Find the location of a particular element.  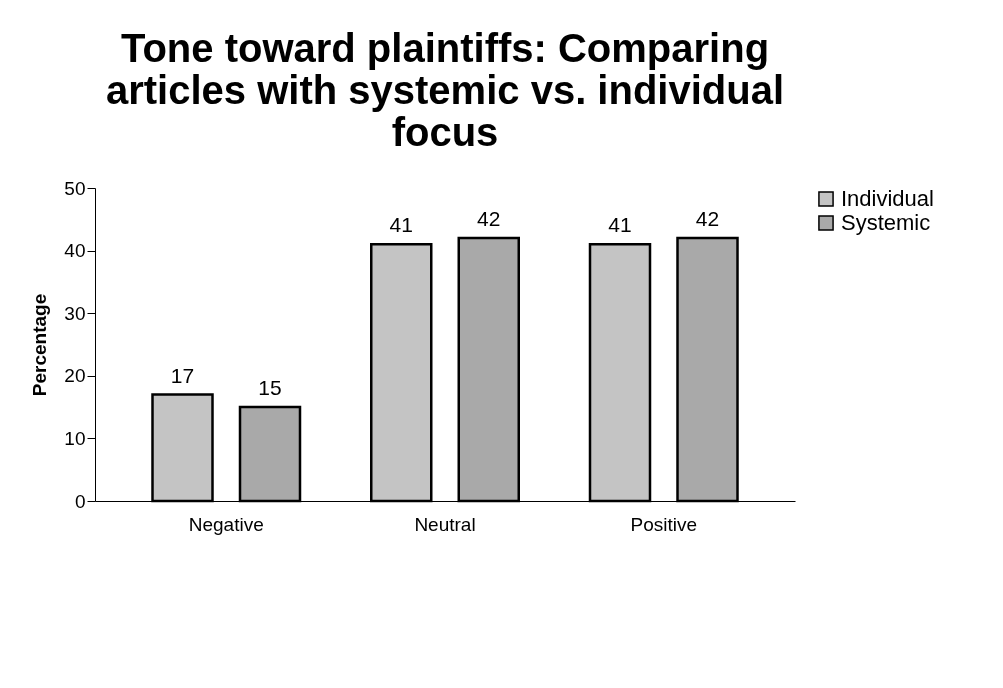

data-label: 15 is located at coordinates (270, 388).